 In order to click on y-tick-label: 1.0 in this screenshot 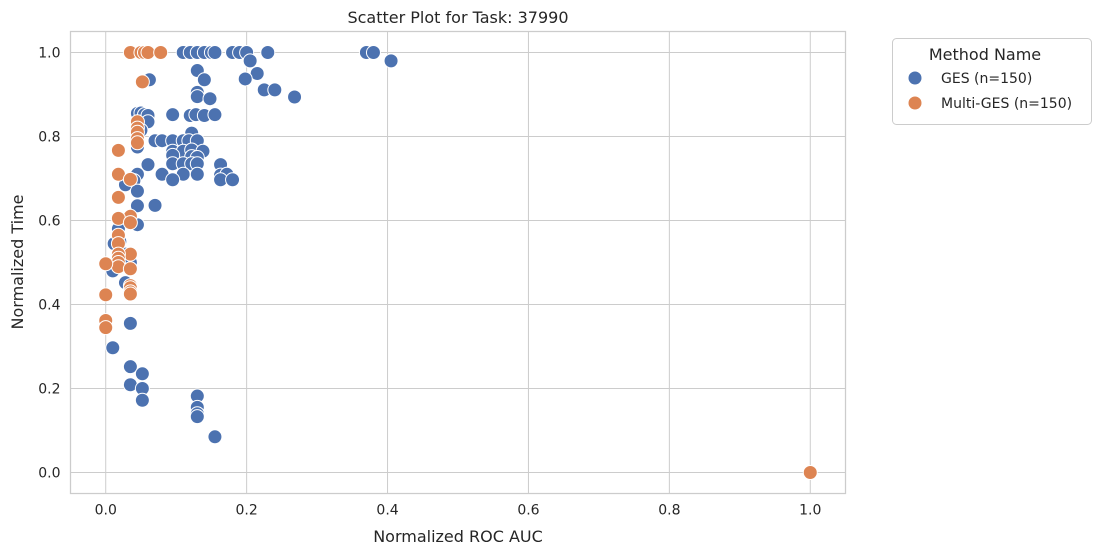, I will do `click(49, 54)`.